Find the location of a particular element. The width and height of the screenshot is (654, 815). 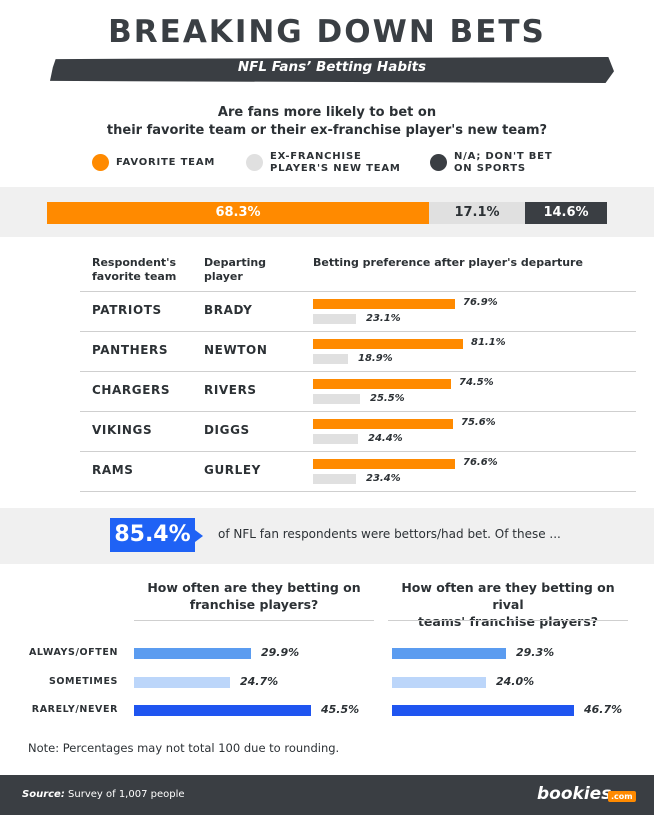

overall-bar-label-favorite: 68.3% is located at coordinates (238, 212).